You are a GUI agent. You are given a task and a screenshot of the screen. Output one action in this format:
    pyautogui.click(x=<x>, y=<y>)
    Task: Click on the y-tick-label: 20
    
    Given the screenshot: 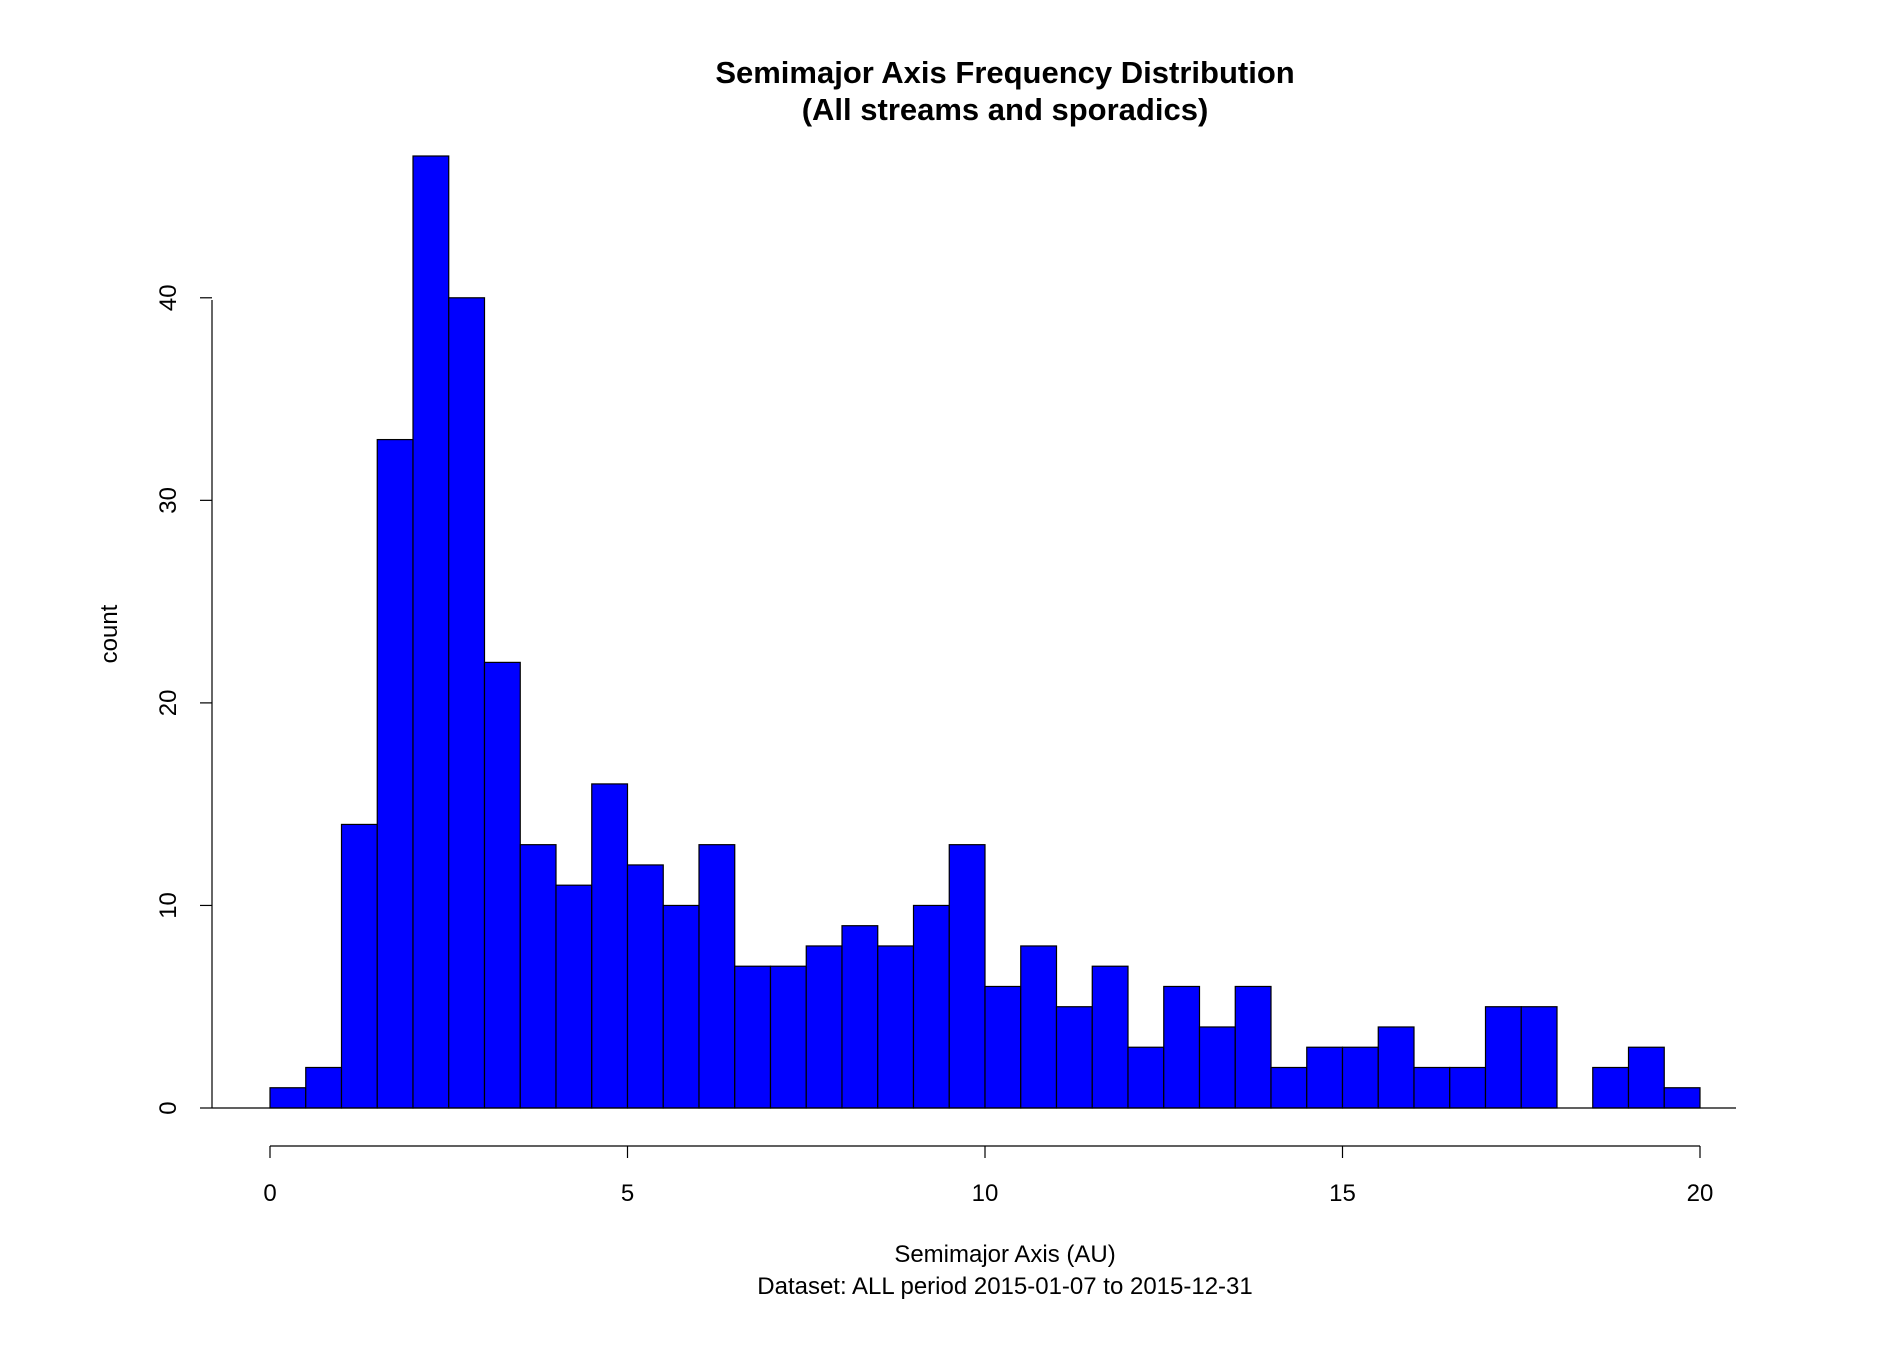 What is the action you would take?
    pyautogui.click(x=168, y=703)
    